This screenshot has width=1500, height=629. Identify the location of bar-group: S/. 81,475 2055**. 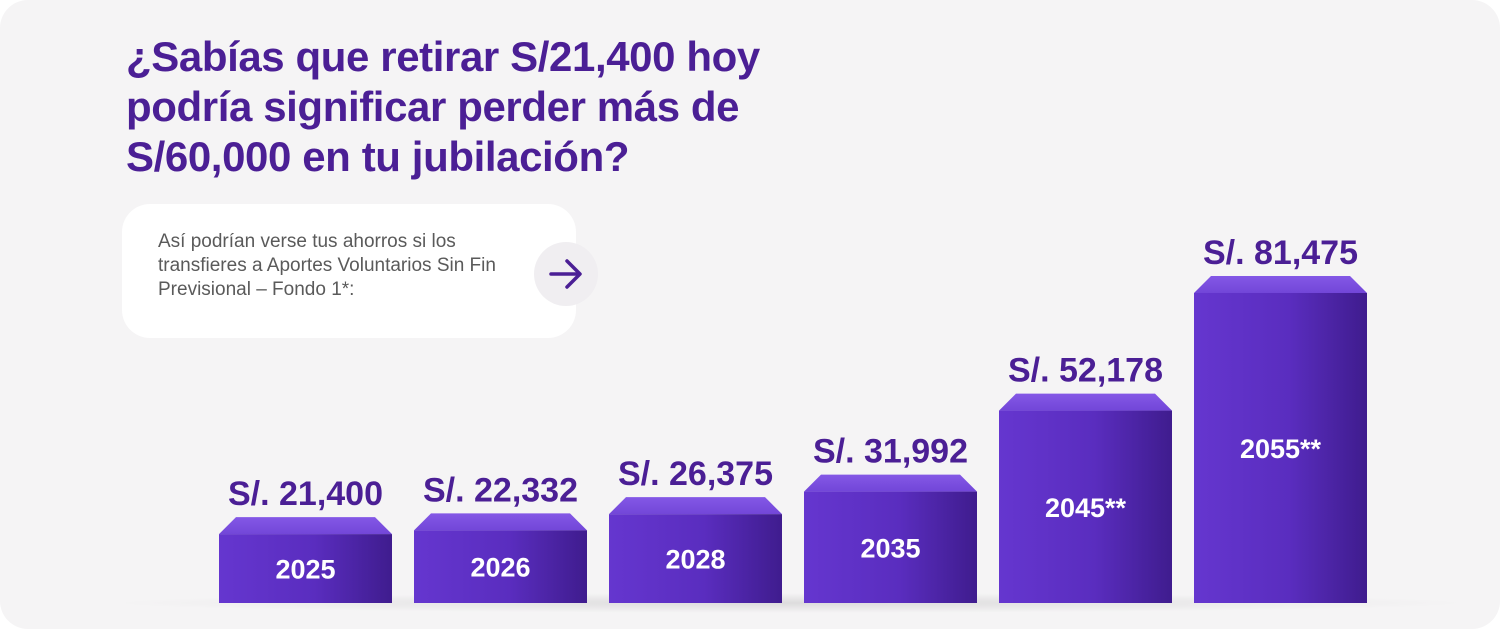
(1280, 418).